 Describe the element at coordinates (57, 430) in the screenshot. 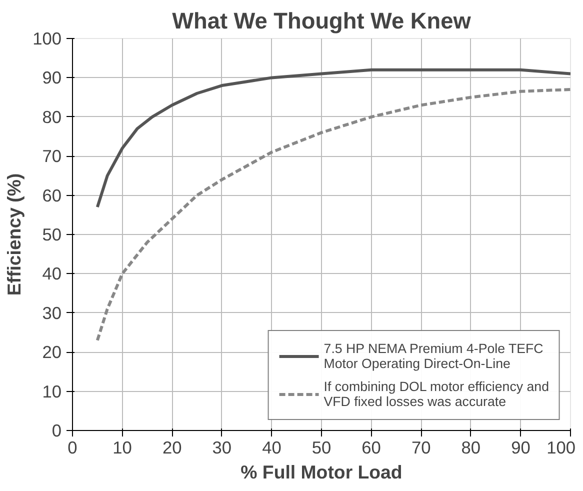

I see `y-tick-label: 0` at that location.